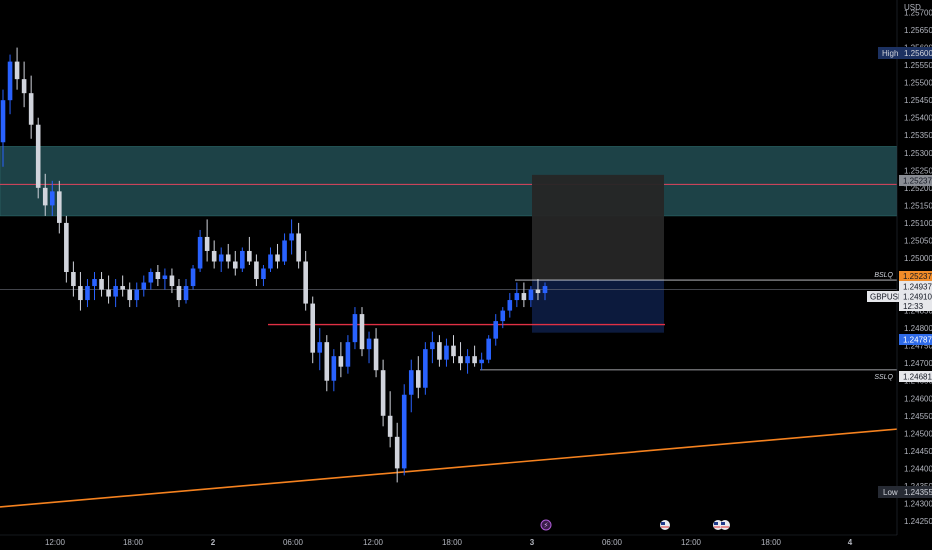  Describe the element at coordinates (612, 542) in the screenshot. I see `x-tick-label: 06:00` at that location.